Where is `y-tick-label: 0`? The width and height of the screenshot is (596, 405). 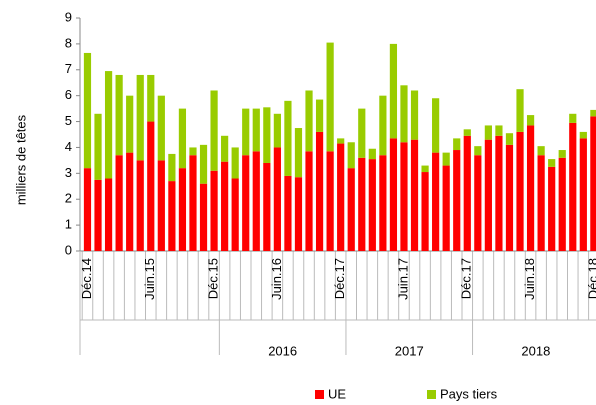 y-tick-label: 0 is located at coordinates (68, 249).